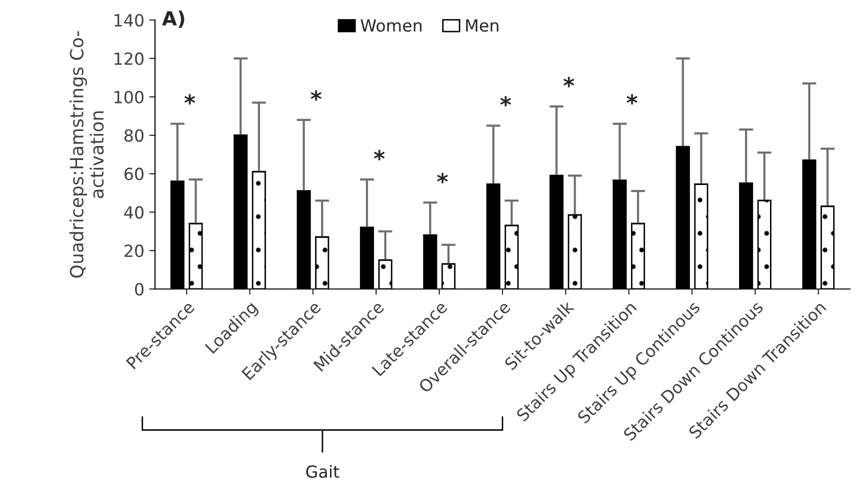  Describe the element at coordinates (87, 154) in the screenshot. I see `y-axis-title: Quadriceps:Hamstrings Co- activation` at that location.